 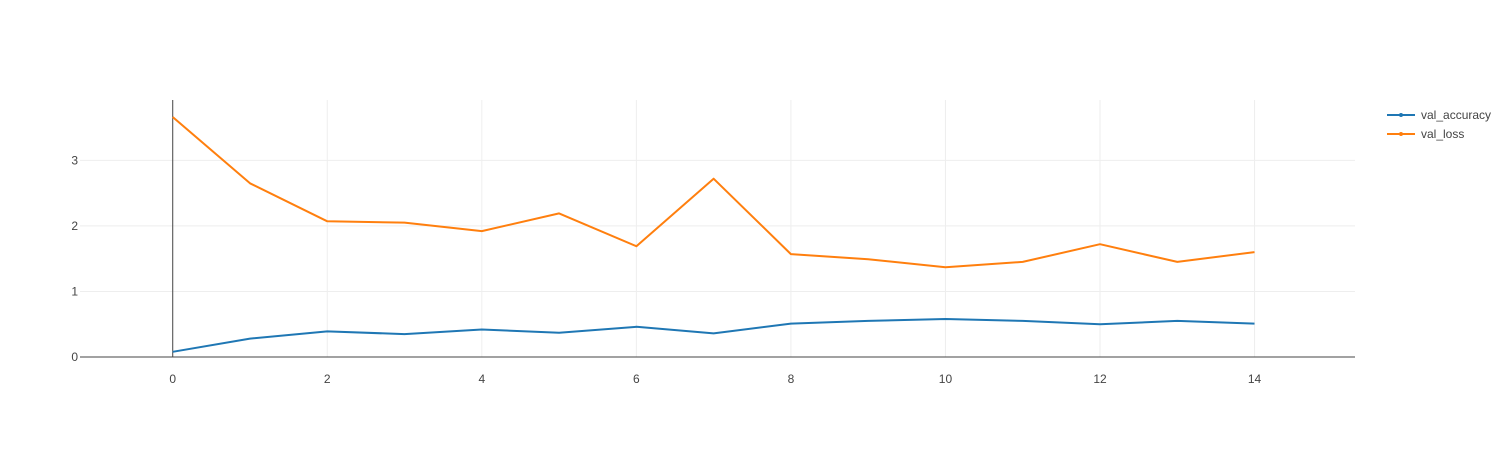 I want to click on legend: val_accuracy val_loss, so click(x=1439, y=124).